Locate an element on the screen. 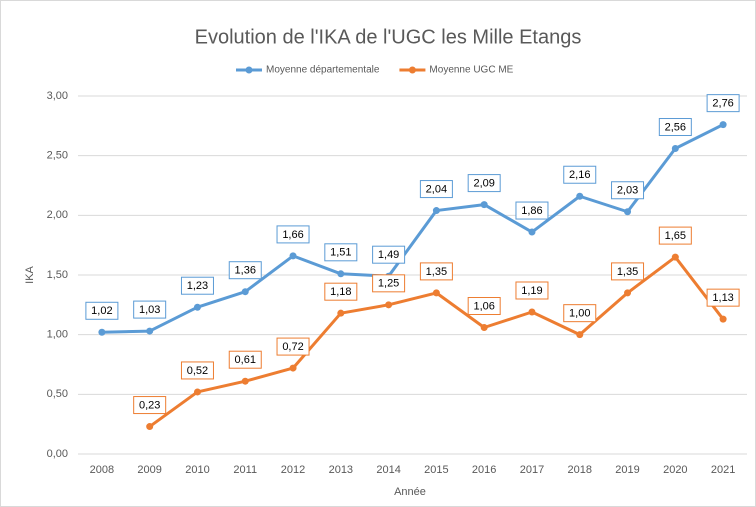 Image resolution: width=756 pixels, height=507 pixels. x-tick-label: 2020 is located at coordinates (675, 470).